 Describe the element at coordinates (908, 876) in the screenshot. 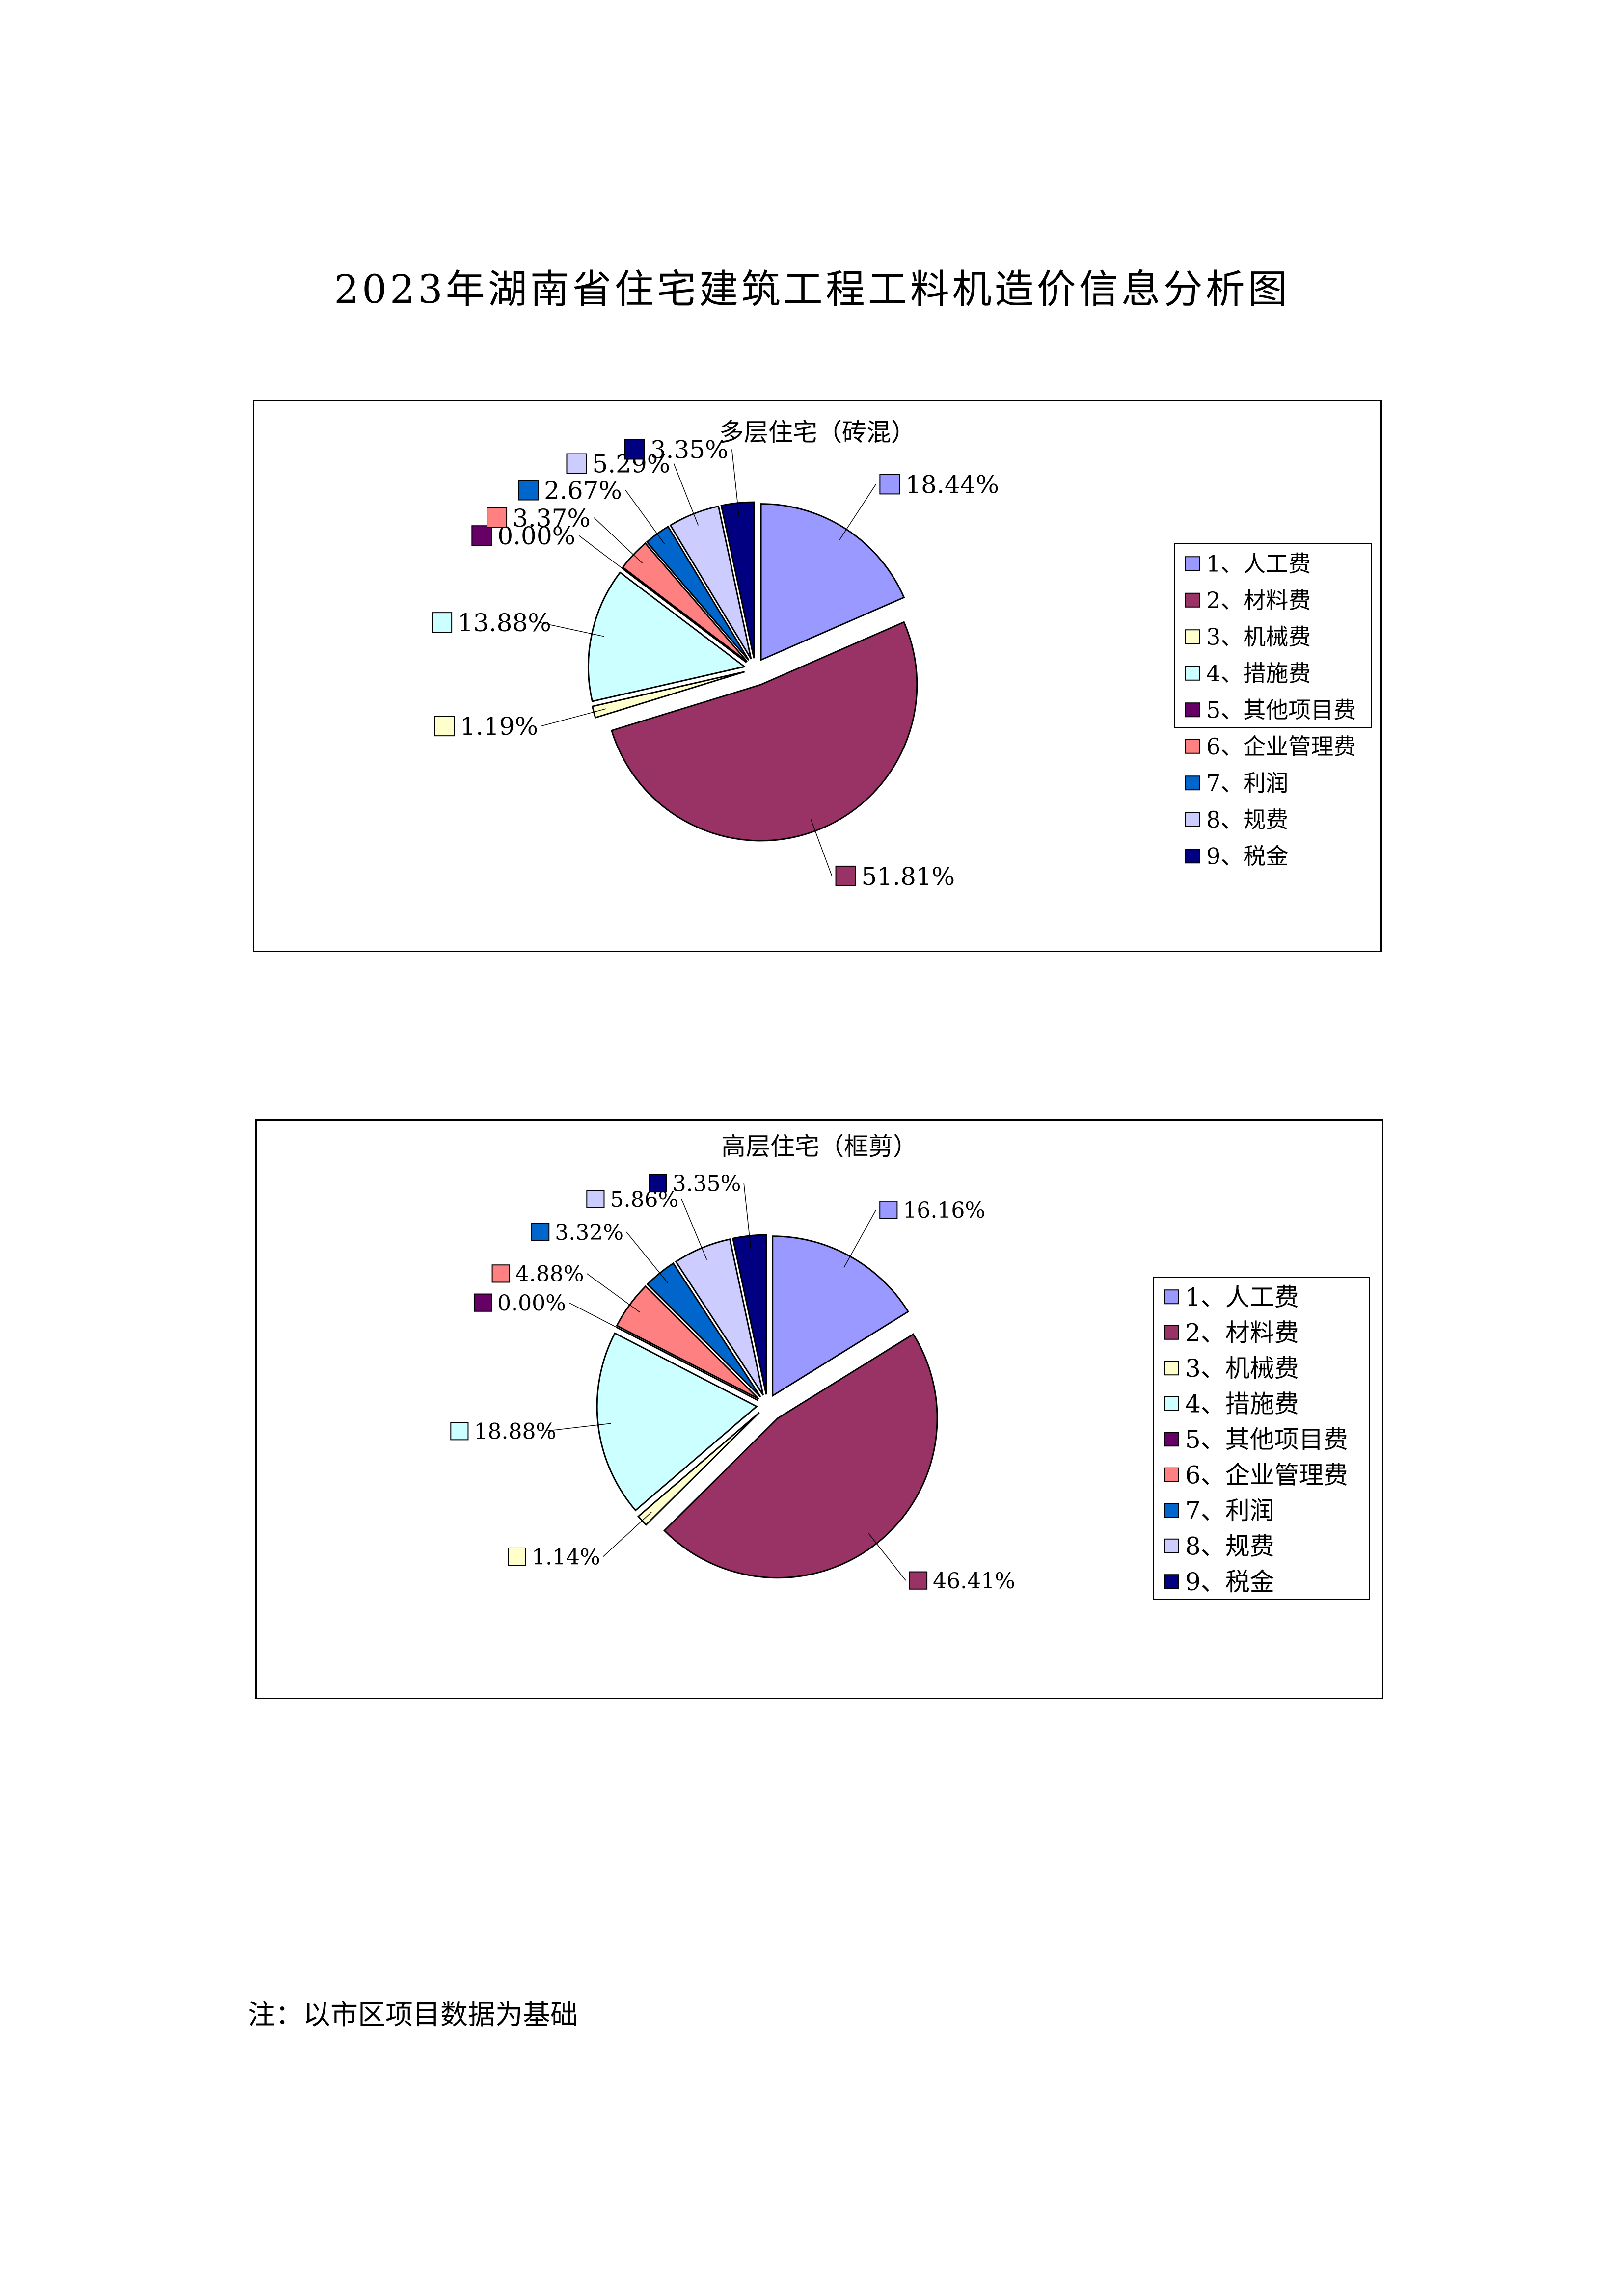

I see `data-label-2: 51.81%` at that location.